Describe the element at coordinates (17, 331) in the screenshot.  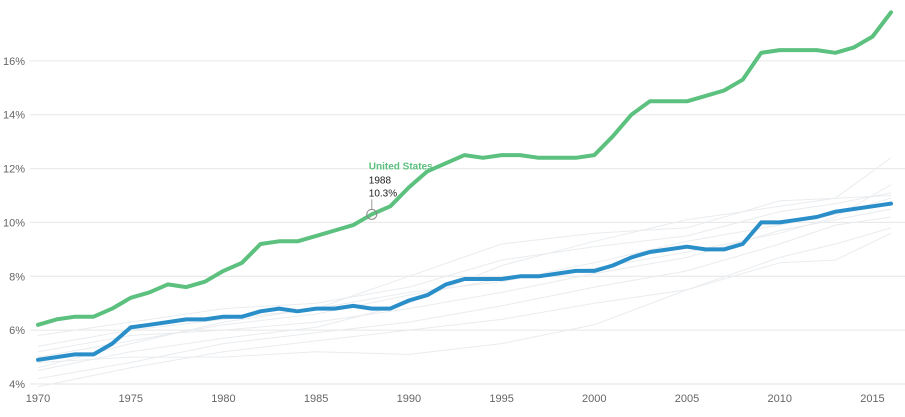
I see `y-tick-label: 6%` at that location.